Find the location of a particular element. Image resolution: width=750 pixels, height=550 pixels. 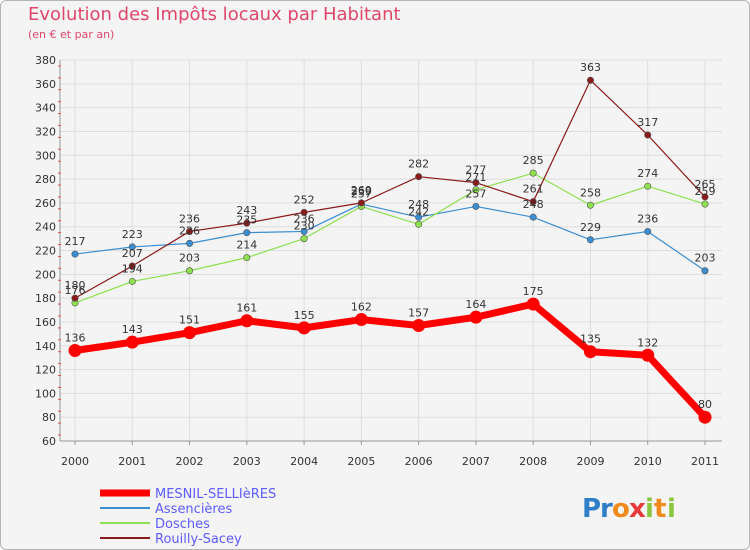

y-tick-label: 220 is located at coordinates (45, 251).